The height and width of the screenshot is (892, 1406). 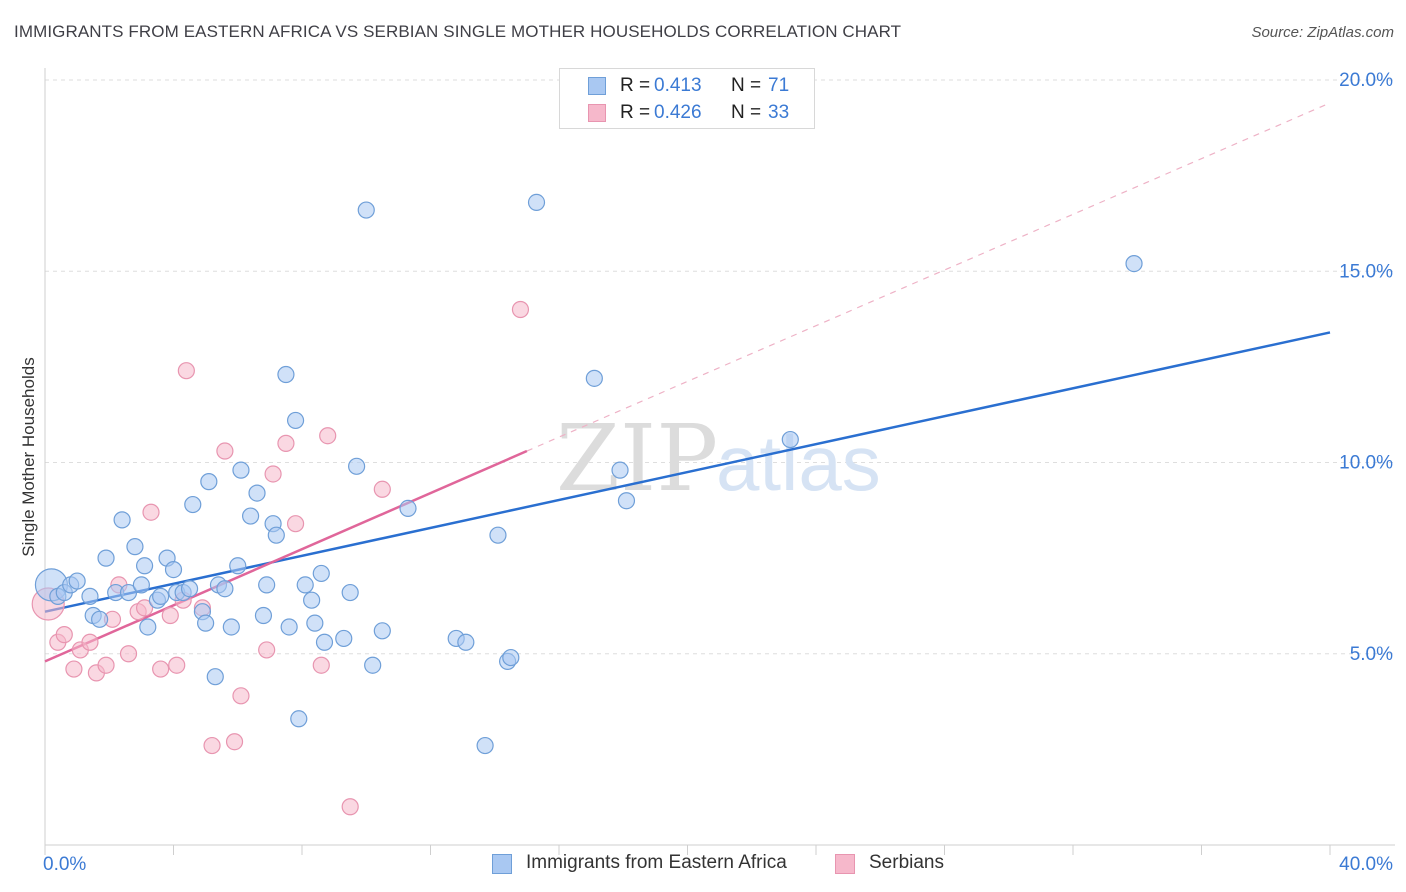 I want to click on y-tick-label: 15.0%, so click(x=1366, y=271).